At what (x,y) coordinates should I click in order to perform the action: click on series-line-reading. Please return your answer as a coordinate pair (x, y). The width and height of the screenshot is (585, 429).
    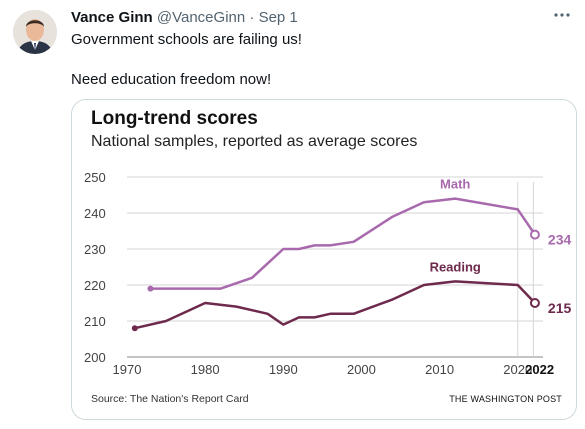
    Looking at the image, I should click on (335, 305).